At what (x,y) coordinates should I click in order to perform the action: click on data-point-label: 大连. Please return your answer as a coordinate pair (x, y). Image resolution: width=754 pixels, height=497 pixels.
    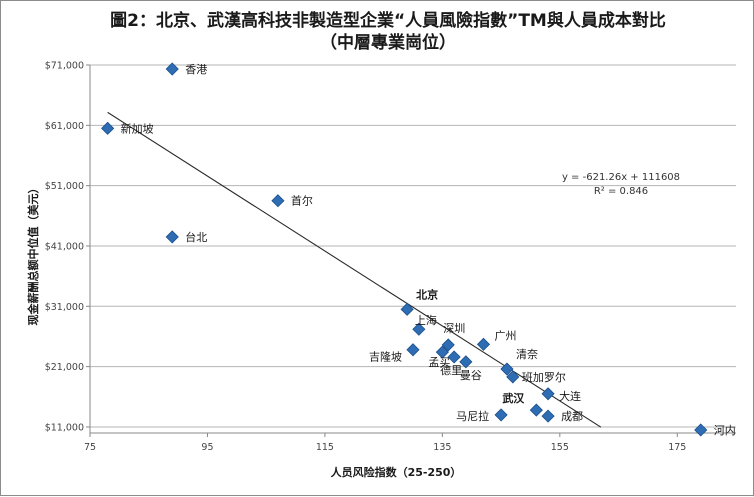
    Looking at the image, I should click on (570, 396).